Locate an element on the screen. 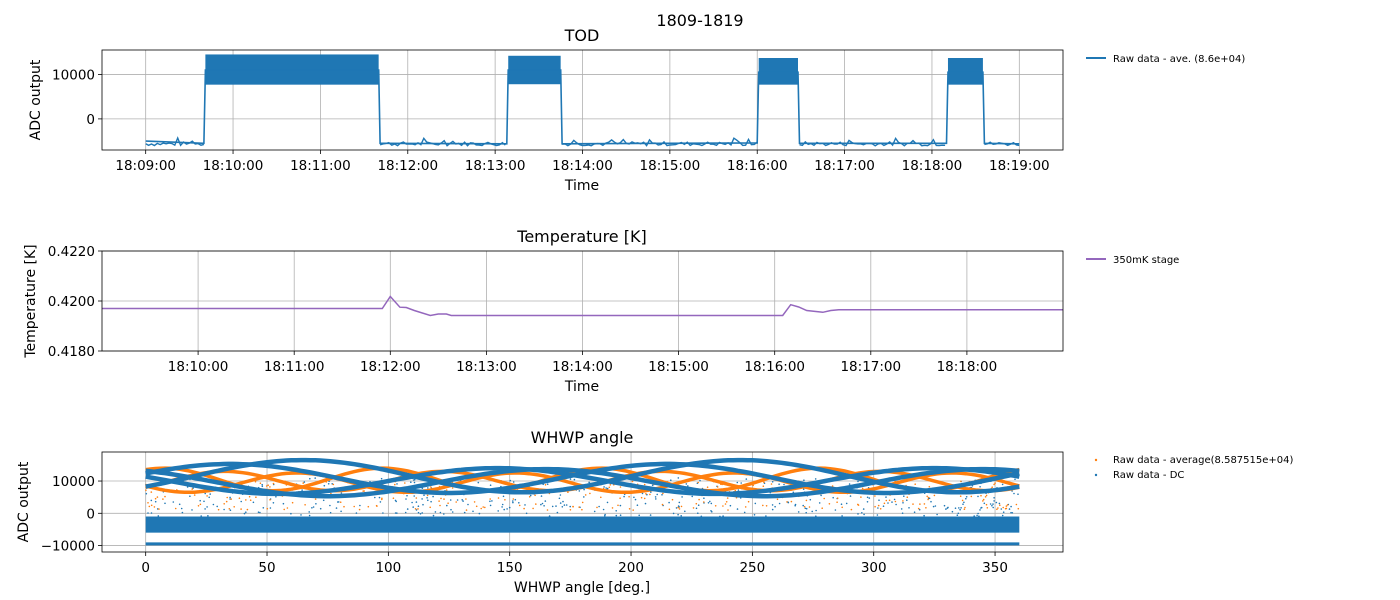 This screenshot has width=1400, height=600. whwp-y-tick-label: 0 is located at coordinates (90, 514).